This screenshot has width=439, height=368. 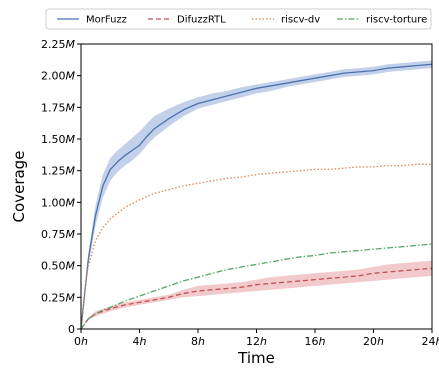 What do you see at coordinates (315, 341) in the screenshot?
I see `x-tick-label: 16h` at bounding box center [315, 341].